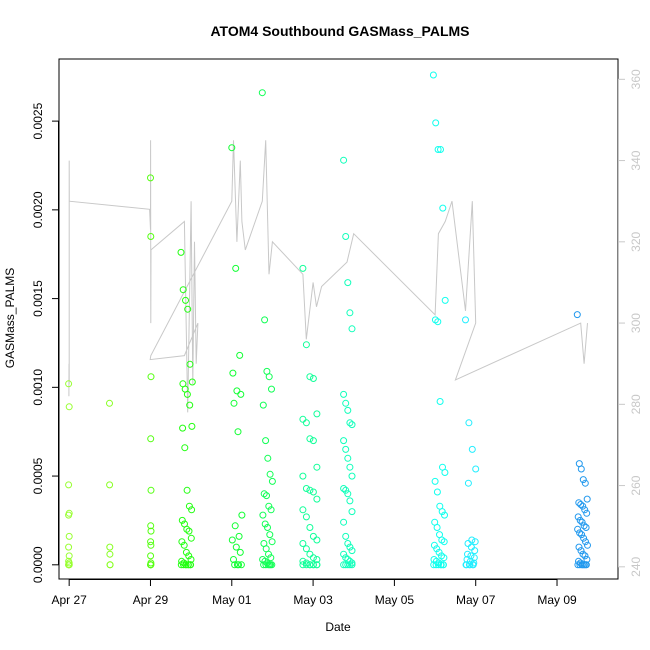  I want to click on y2-tick-label: 320, so click(636, 241).